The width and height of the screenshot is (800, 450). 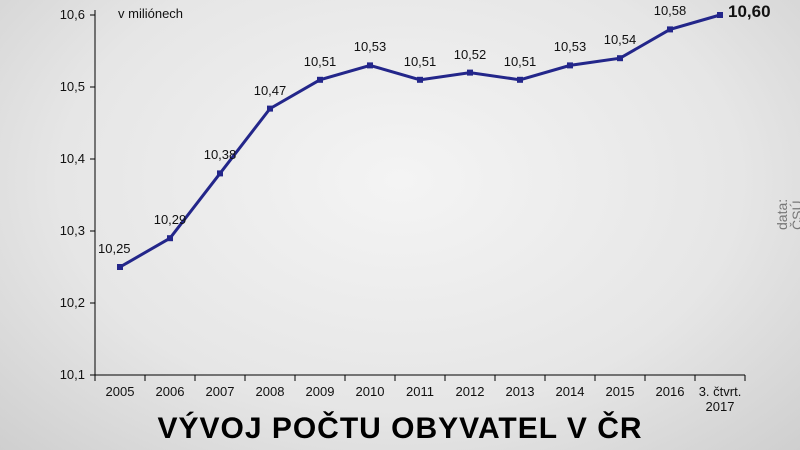 I want to click on x-tick-label: 2010, so click(x=370, y=391).